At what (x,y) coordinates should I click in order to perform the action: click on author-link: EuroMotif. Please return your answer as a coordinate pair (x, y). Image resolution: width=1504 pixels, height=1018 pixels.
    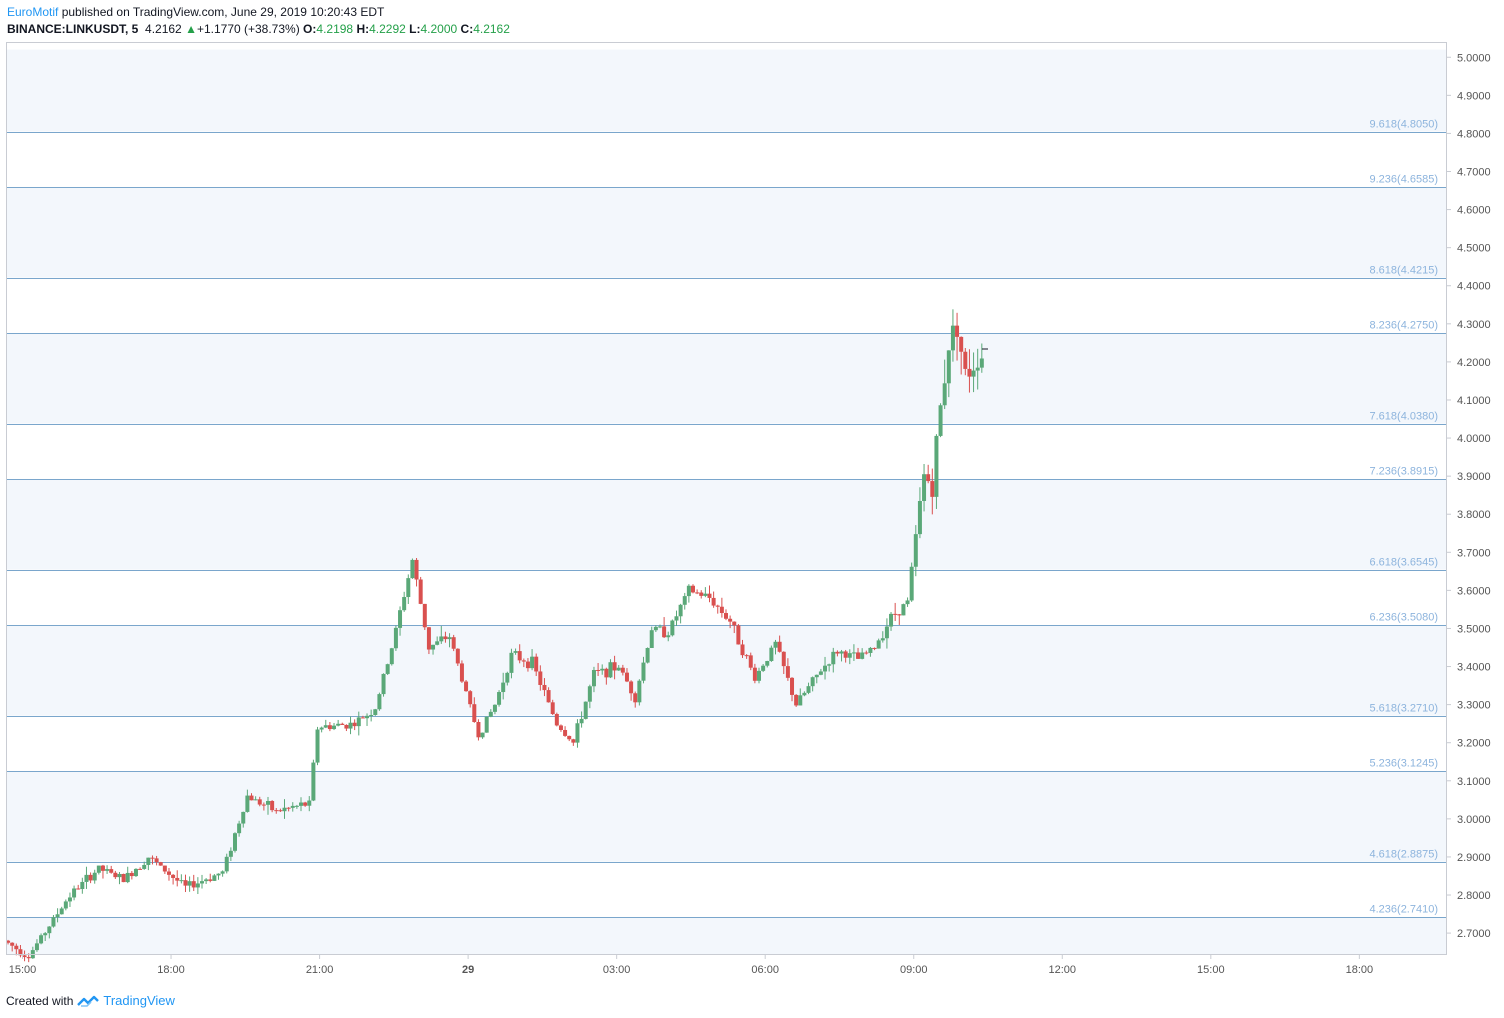
    Looking at the image, I should click on (33, 12).